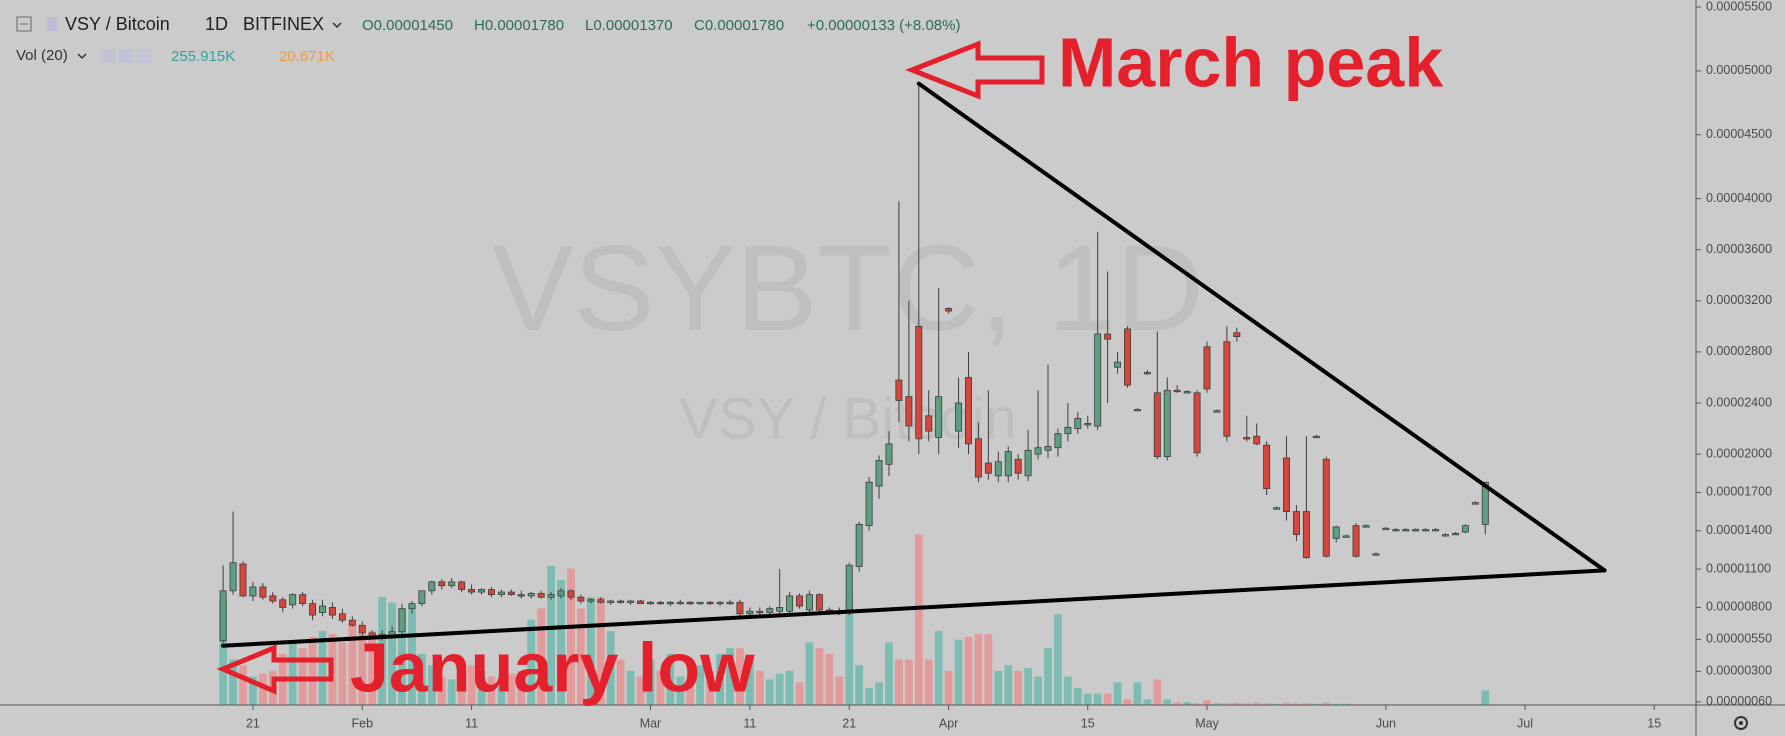 Image resolution: width=1785 pixels, height=736 pixels. I want to click on interval: 1D, so click(216, 24).